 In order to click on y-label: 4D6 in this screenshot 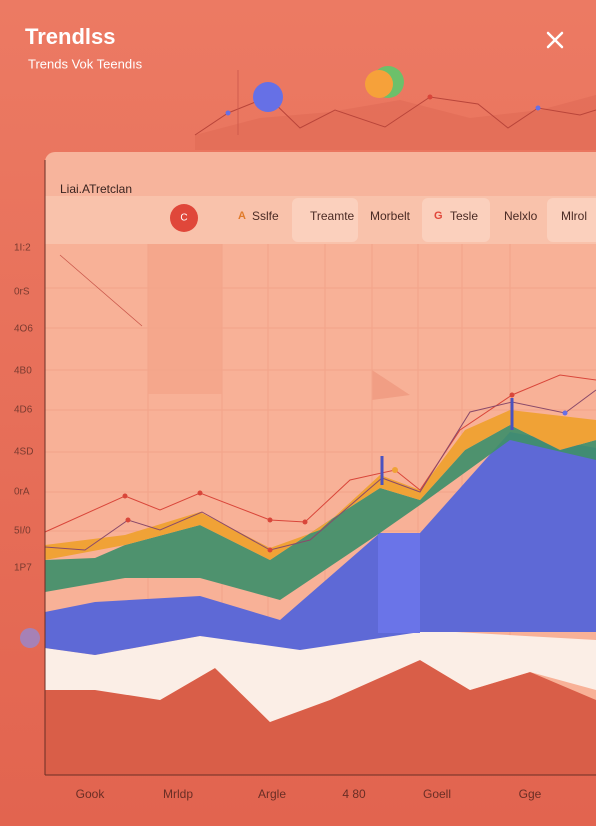, I will do `click(23, 410)`.